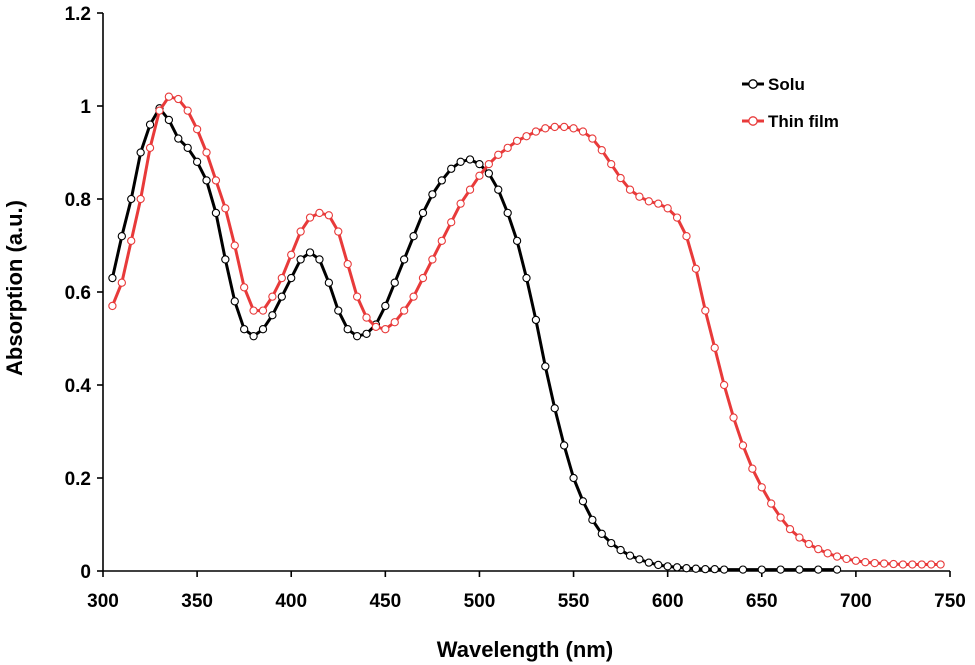  I want to click on x-tick-label: 700, so click(856, 601).